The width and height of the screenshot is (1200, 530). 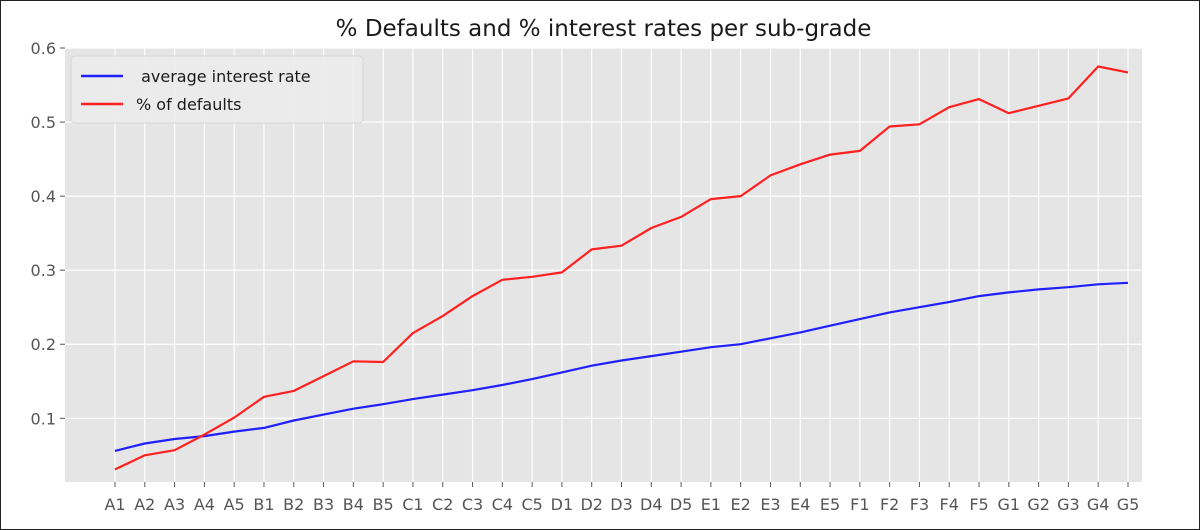 I want to click on x-tick-label: F4, so click(x=949, y=504).